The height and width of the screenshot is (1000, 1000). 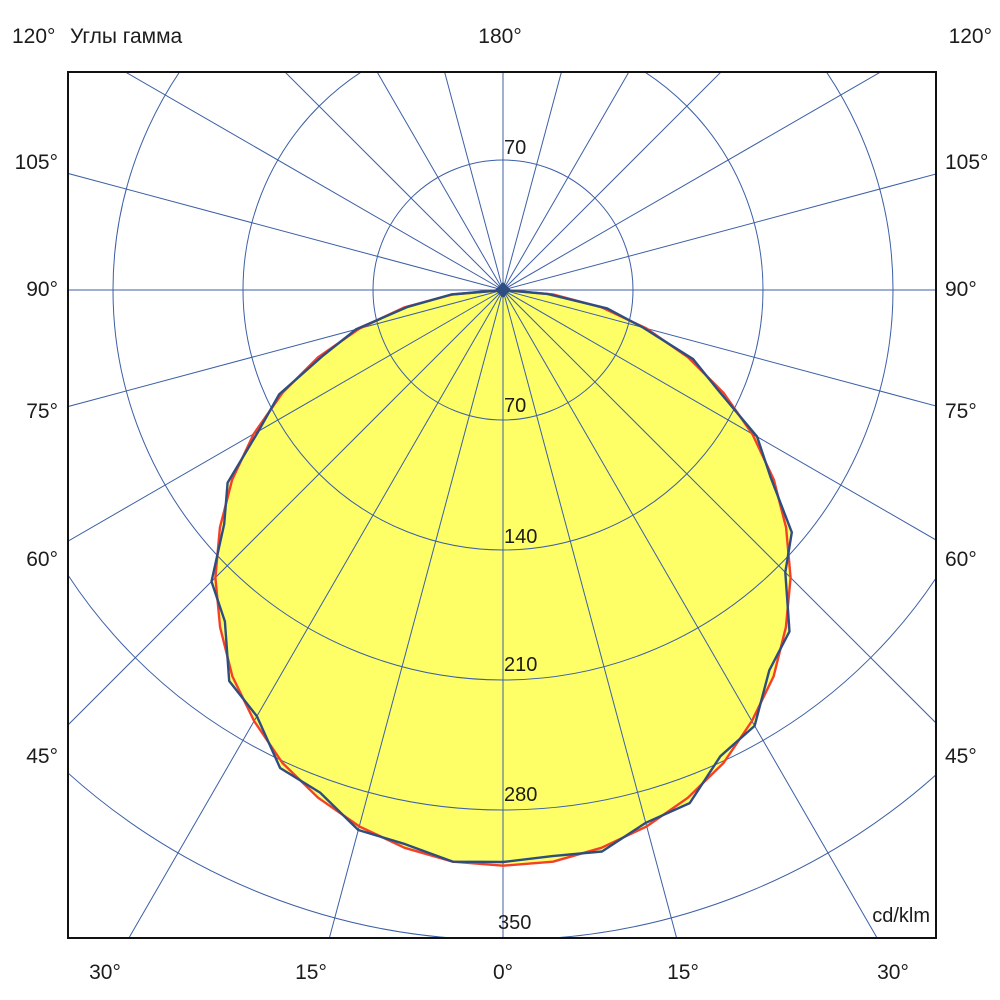 I want to click on radial-tick-70-upper: 70, so click(x=515, y=148).